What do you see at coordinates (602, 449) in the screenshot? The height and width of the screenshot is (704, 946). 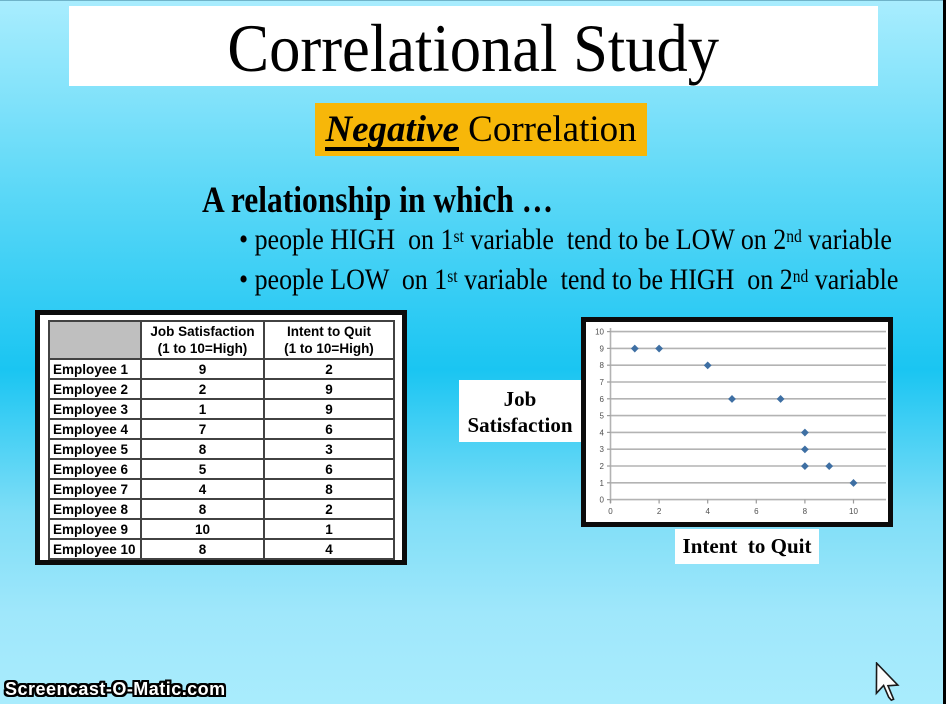 I see `svg-text: 3` at bounding box center [602, 449].